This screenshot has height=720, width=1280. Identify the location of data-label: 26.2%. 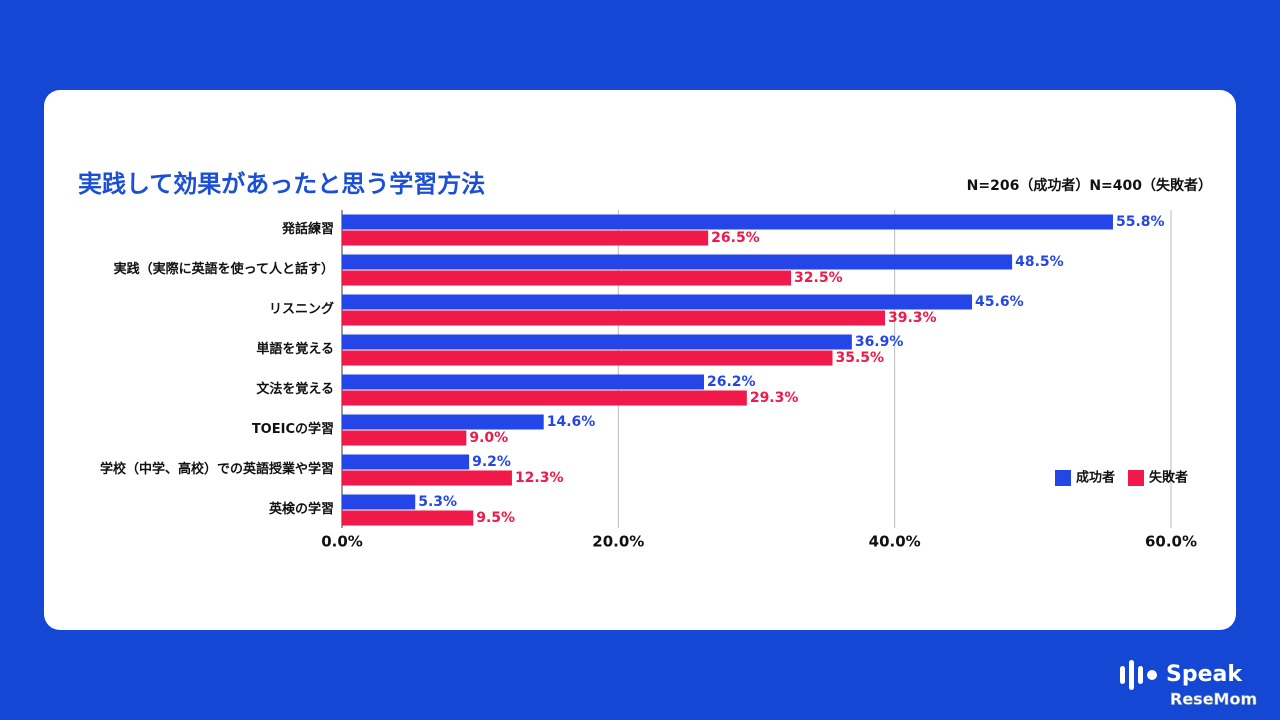
(731, 382).